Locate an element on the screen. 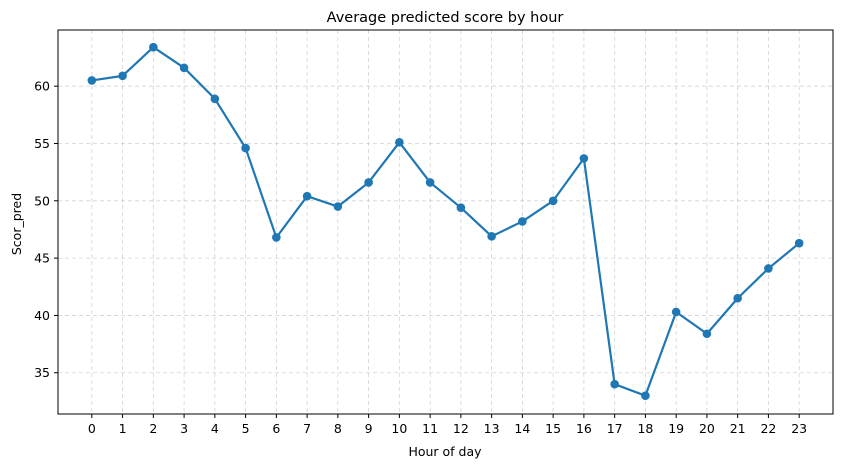  x-tick-label: 18 is located at coordinates (645, 428).